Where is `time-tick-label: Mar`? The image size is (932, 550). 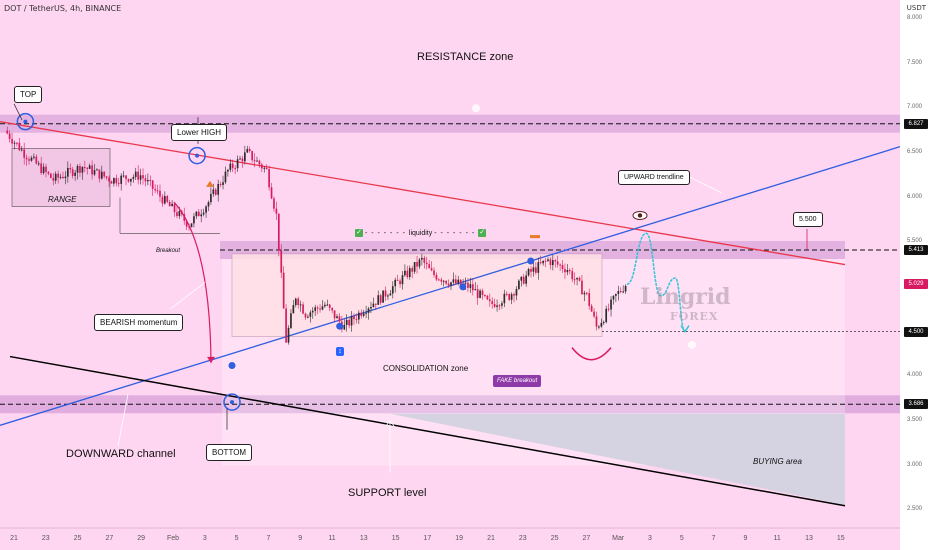
time-tick-label: Mar is located at coordinates (618, 538).